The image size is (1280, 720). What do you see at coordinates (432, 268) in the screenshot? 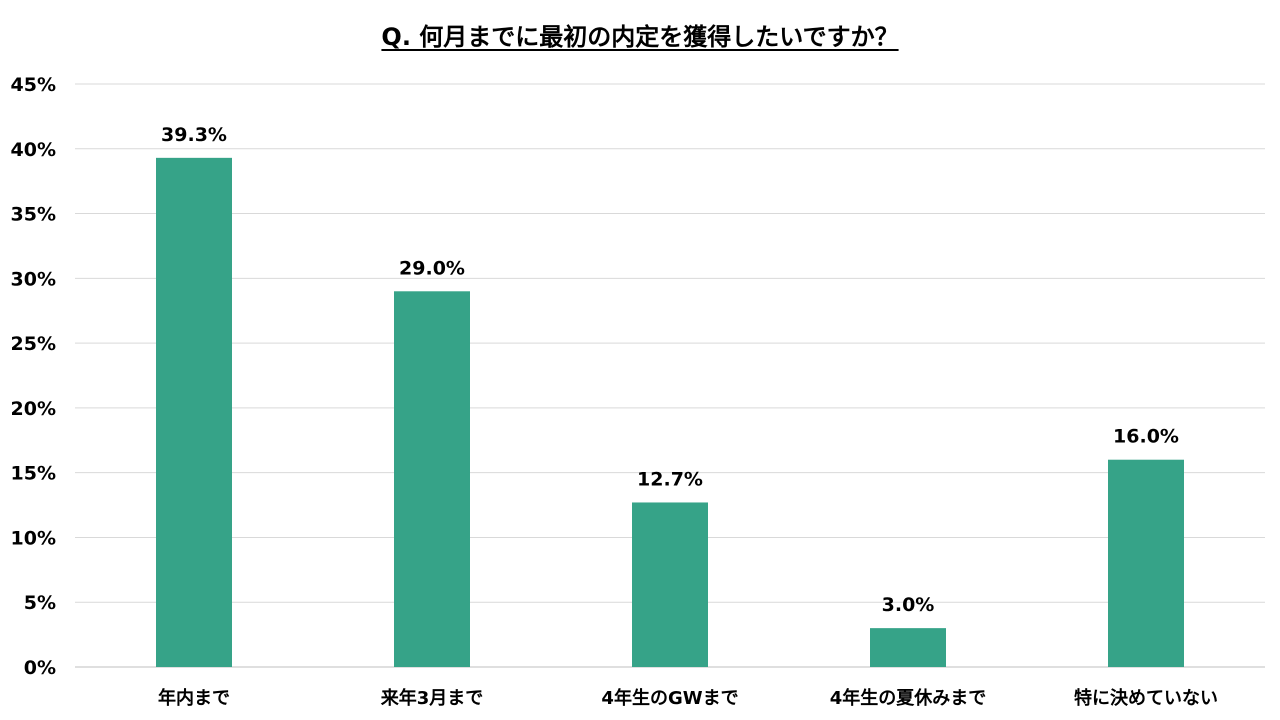
I see `data-label: 29.0%` at bounding box center [432, 268].